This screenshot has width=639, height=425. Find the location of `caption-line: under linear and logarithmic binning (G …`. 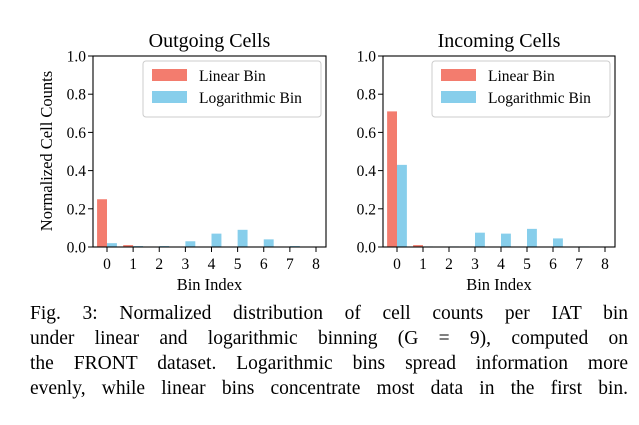

caption-line: under linear and logarithmic binning (G … is located at coordinates (329, 338).